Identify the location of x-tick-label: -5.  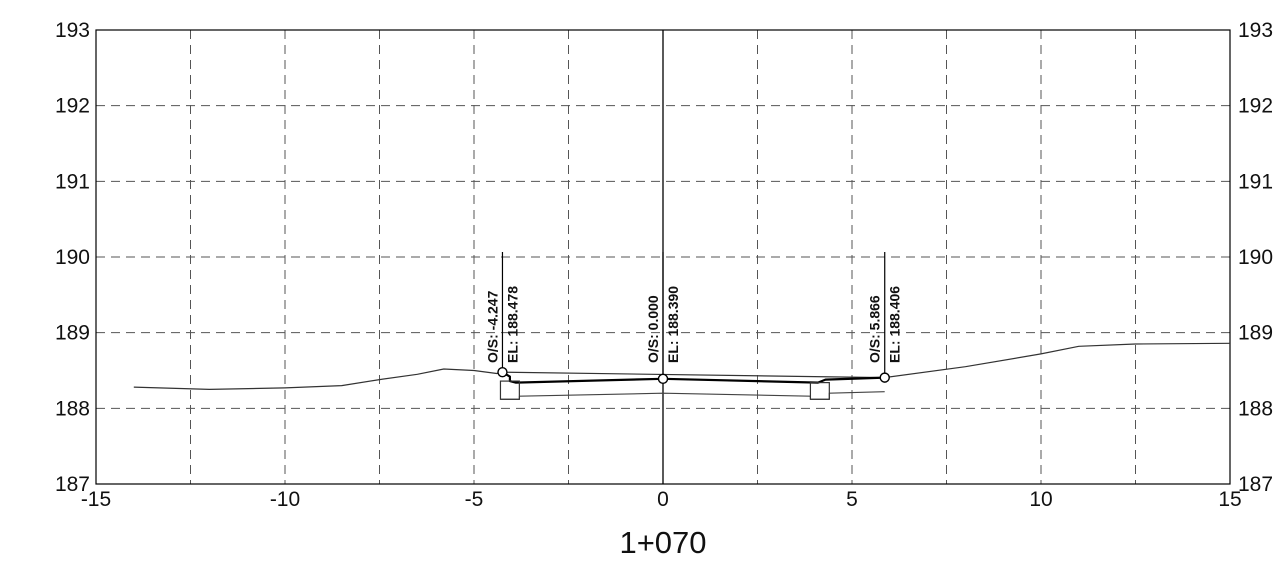
(474, 499).